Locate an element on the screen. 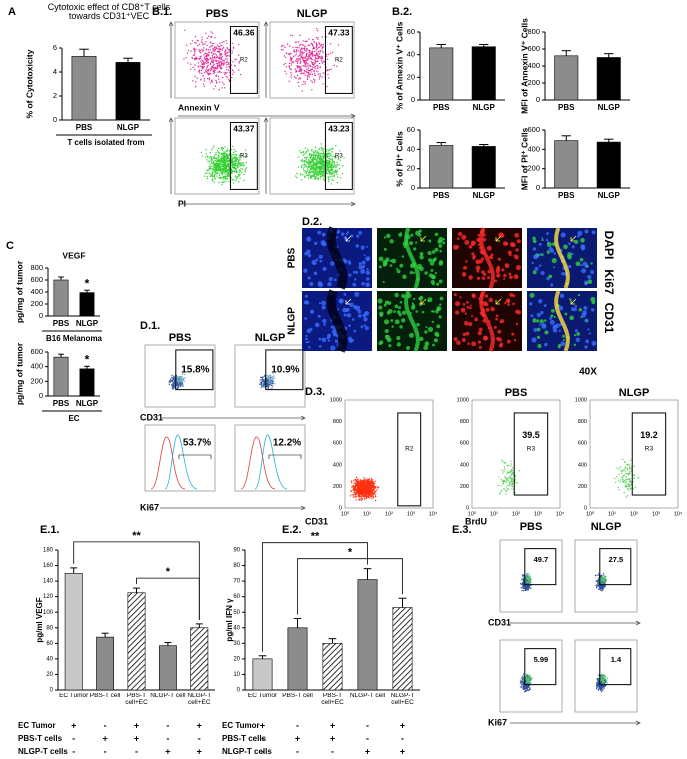 This screenshot has width=687, height=759. condition-mark: + is located at coordinates (73, 725).